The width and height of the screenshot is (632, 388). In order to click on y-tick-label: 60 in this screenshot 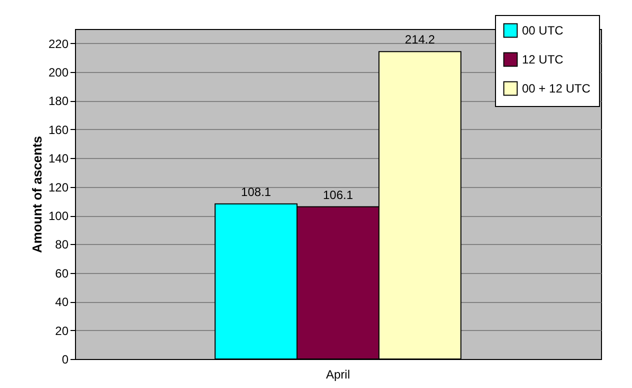, I will do `click(62, 273)`.